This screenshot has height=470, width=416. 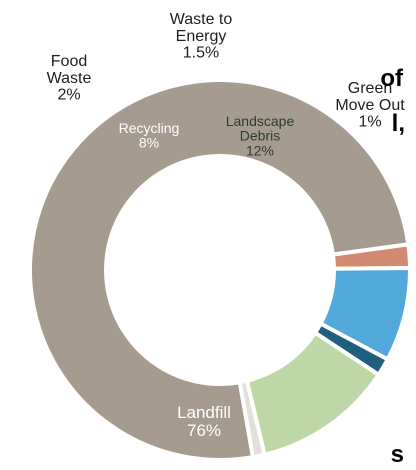 I want to click on slice-landfill-label: Landfill 76%, so click(x=204, y=421).